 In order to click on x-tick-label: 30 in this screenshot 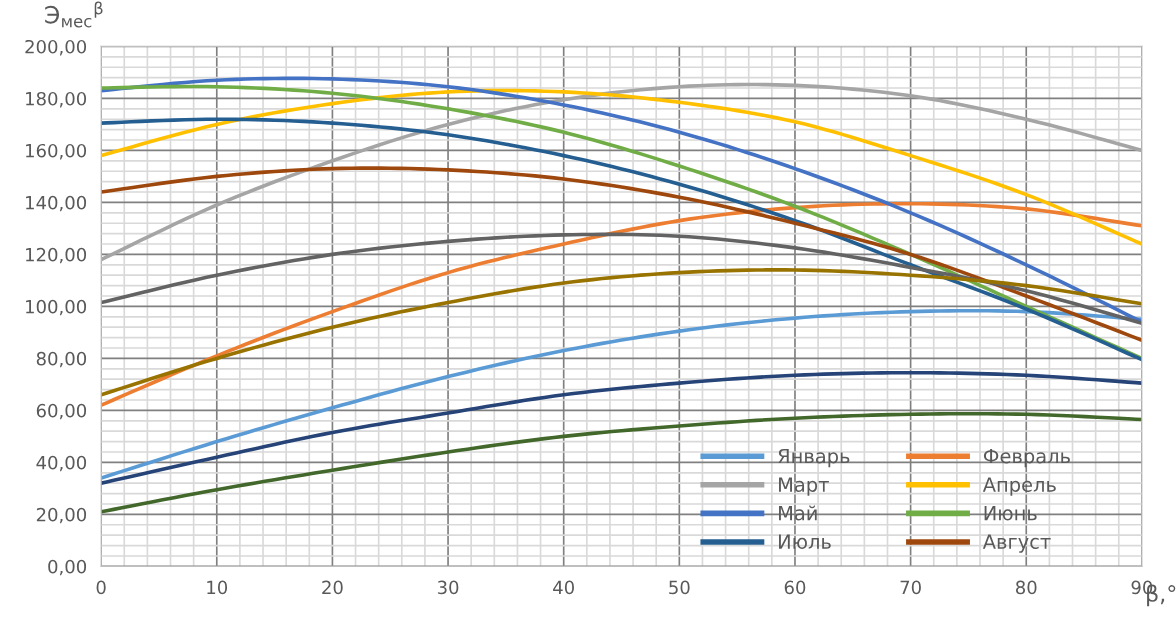, I will do `click(448, 587)`.